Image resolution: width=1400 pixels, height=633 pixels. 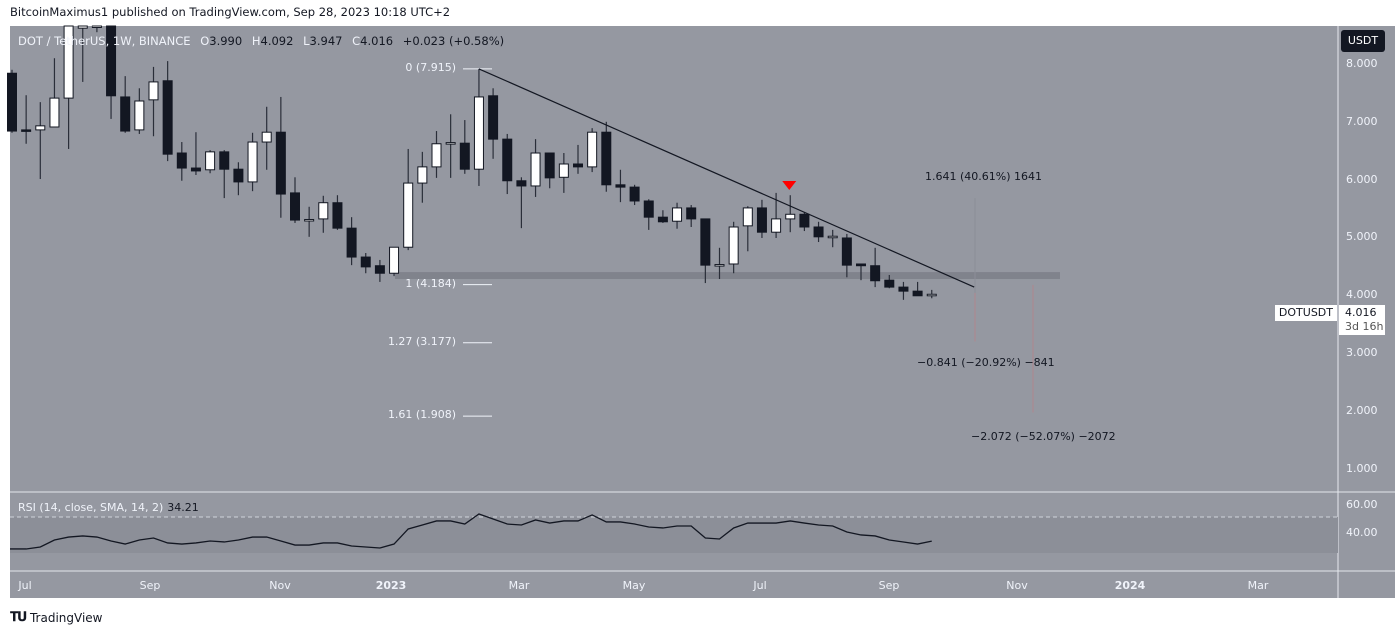 I want to click on measure-label: −0.841 (−20.92%) −841, so click(x=986, y=362).